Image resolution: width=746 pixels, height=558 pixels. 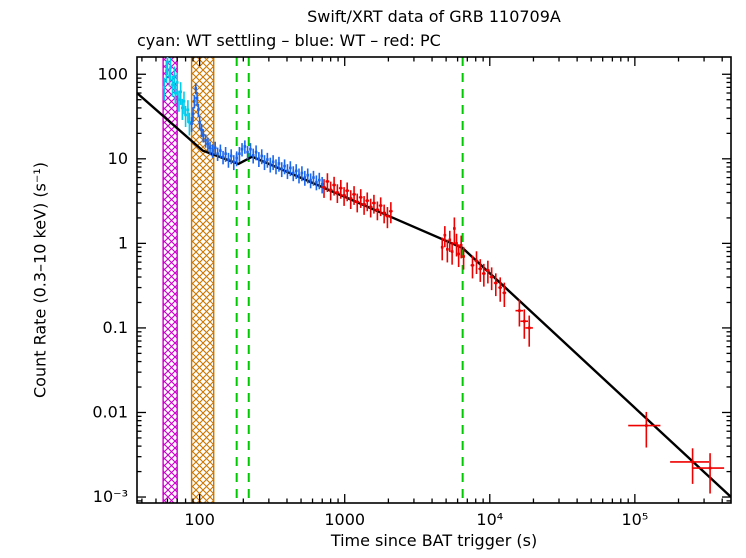 I want to click on chart-legend-subtitle: cyan: WT settling – blue: WT – red: PC, so click(x=289, y=40).